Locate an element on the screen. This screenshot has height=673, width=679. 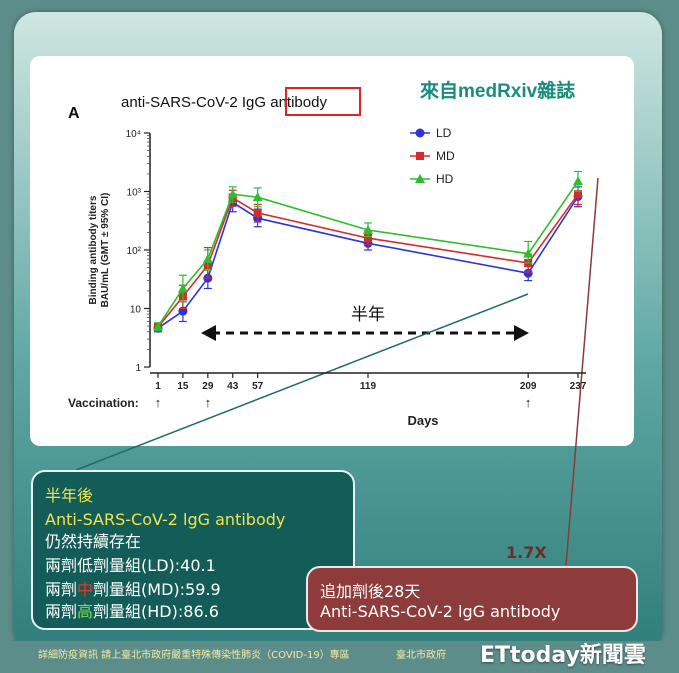
series-line-LD is located at coordinates (368, 262).